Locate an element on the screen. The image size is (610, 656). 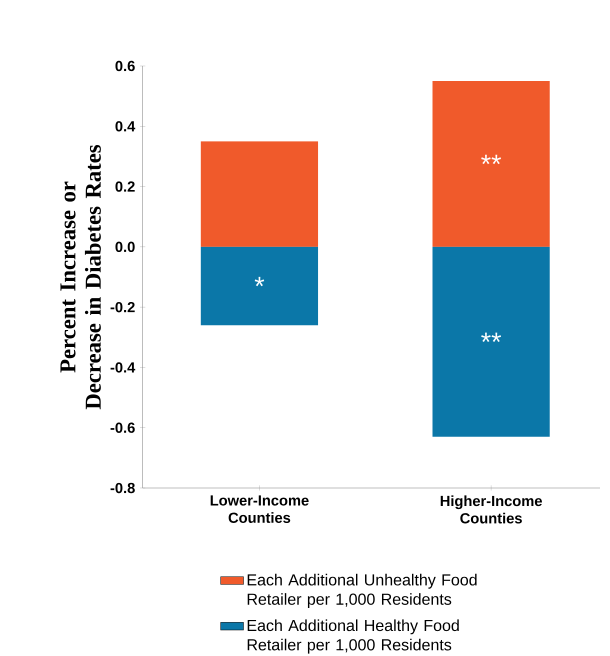
y-axis-title: Percent Increase or Decrease in Diabetes Rates is located at coordinates (80, 277).